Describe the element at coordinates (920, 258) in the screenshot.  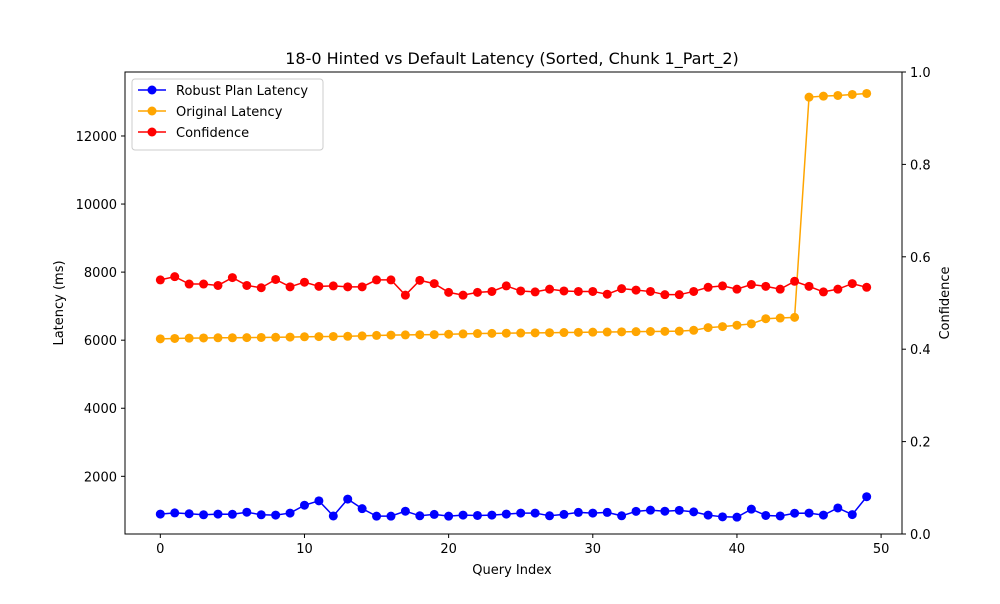
I see `y2-tick-label: 0.6` at that location.